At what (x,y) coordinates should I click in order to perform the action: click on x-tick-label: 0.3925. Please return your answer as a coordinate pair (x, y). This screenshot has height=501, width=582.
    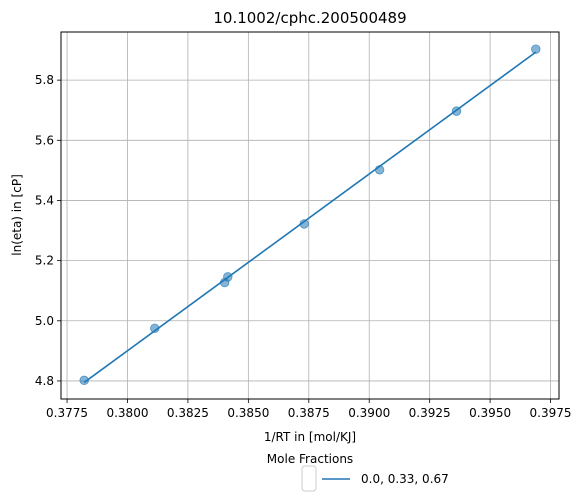
    Looking at the image, I should click on (430, 413).